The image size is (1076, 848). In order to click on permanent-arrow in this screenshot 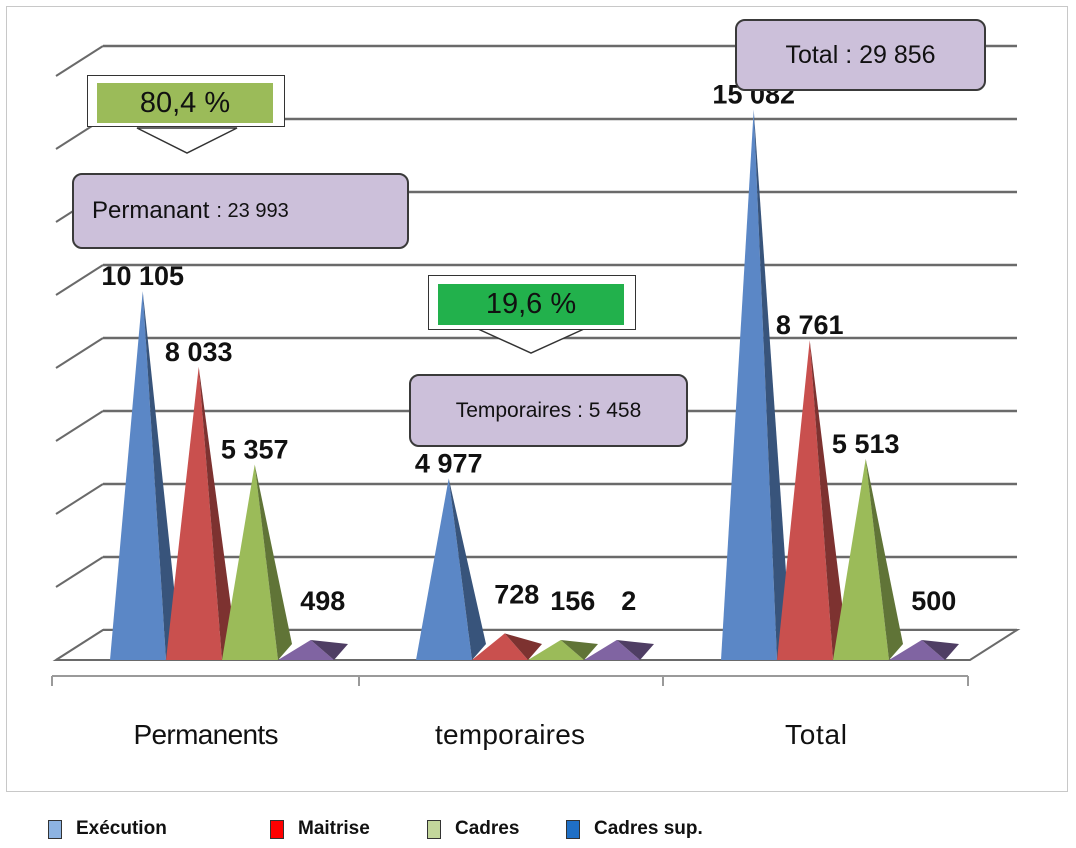, I will do `click(187, 140)`.